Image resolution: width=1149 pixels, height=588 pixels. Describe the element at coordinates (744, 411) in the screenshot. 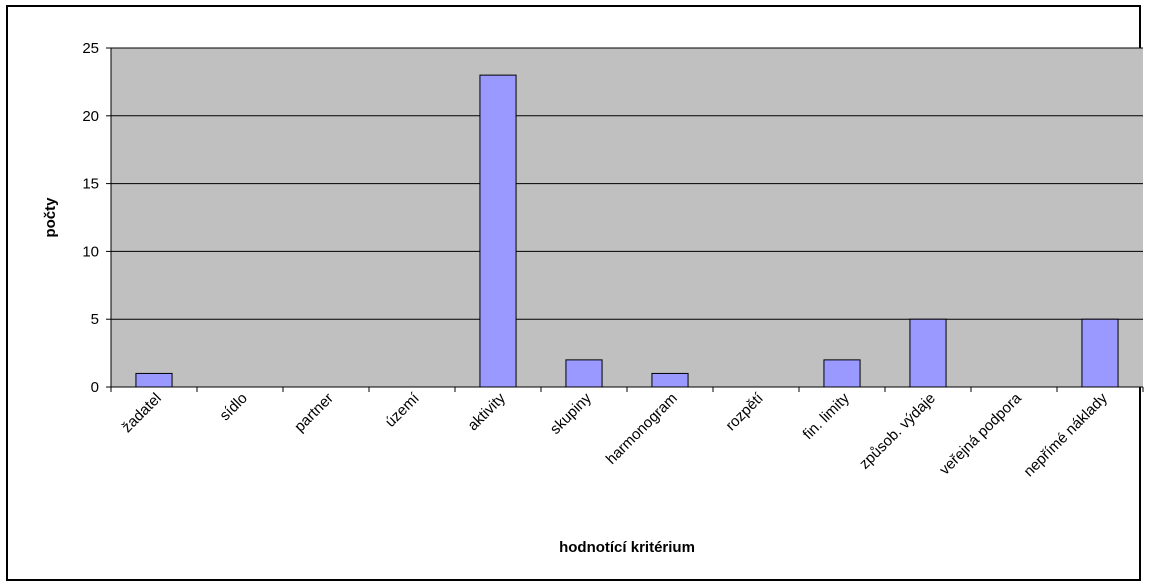

I see `x-tick-label: rozpětí` at that location.